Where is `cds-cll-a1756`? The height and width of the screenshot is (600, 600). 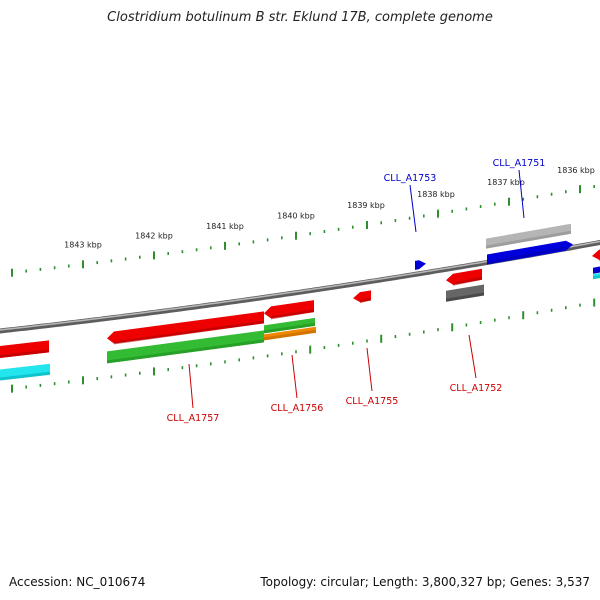 cds-cll-a1756 is located at coordinates (289, 310).